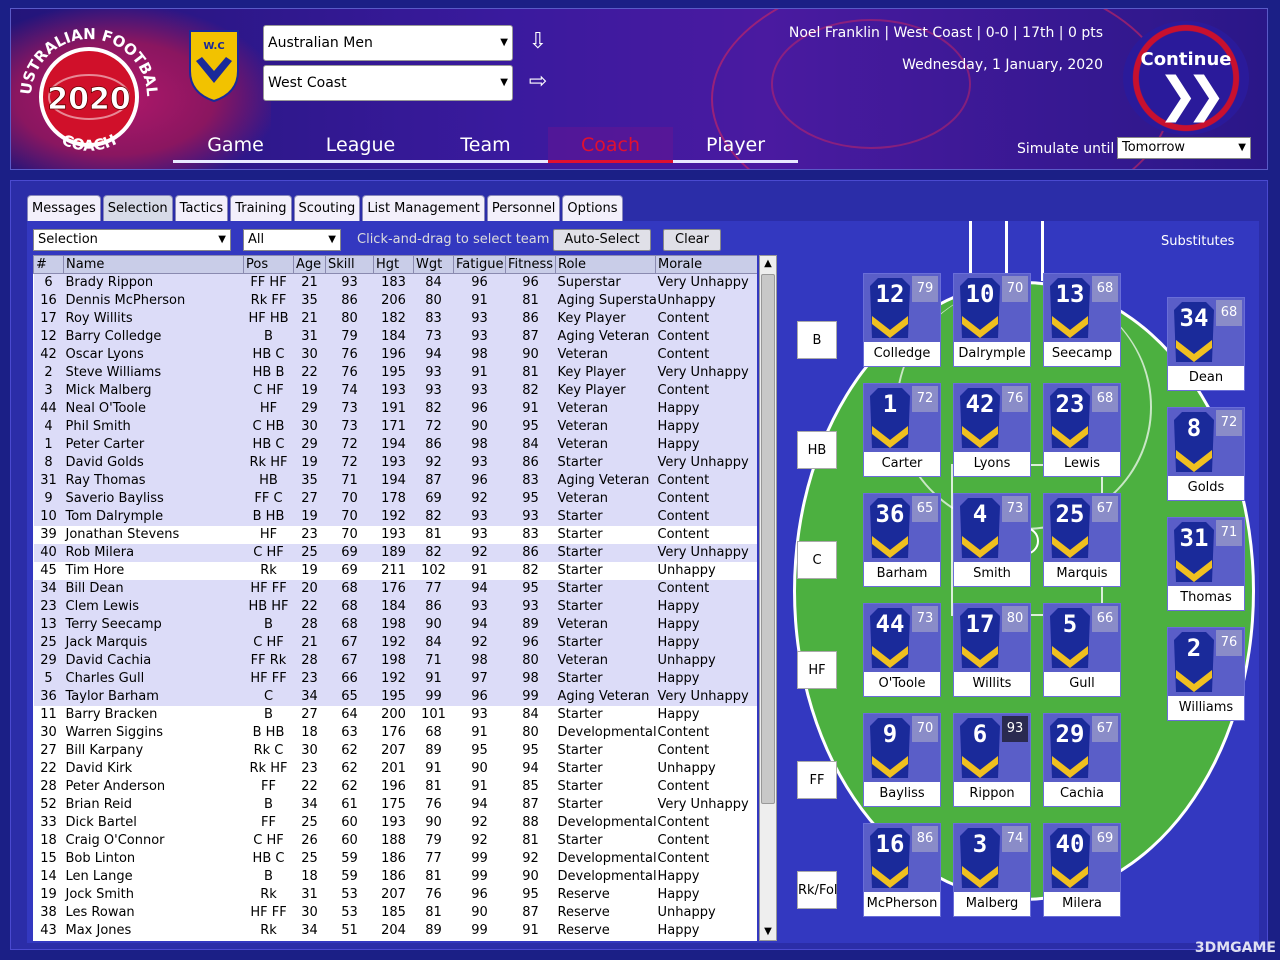 Image resolution: width=1280 pixels, height=960 pixels. What do you see at coordinates (902, 540) in the screenshot?
I see `player-card: 36 65 Barham` at bounding box center [902, 540].